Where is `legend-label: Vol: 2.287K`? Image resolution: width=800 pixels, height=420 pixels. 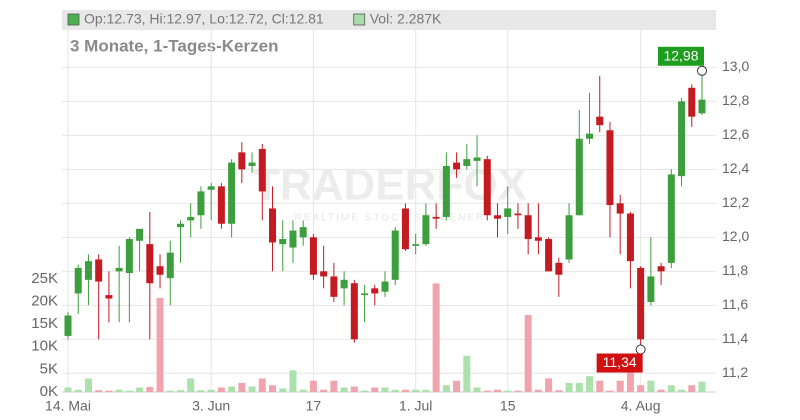
legend-label: Vol: 2.287K is located at coordinates (406, 19).